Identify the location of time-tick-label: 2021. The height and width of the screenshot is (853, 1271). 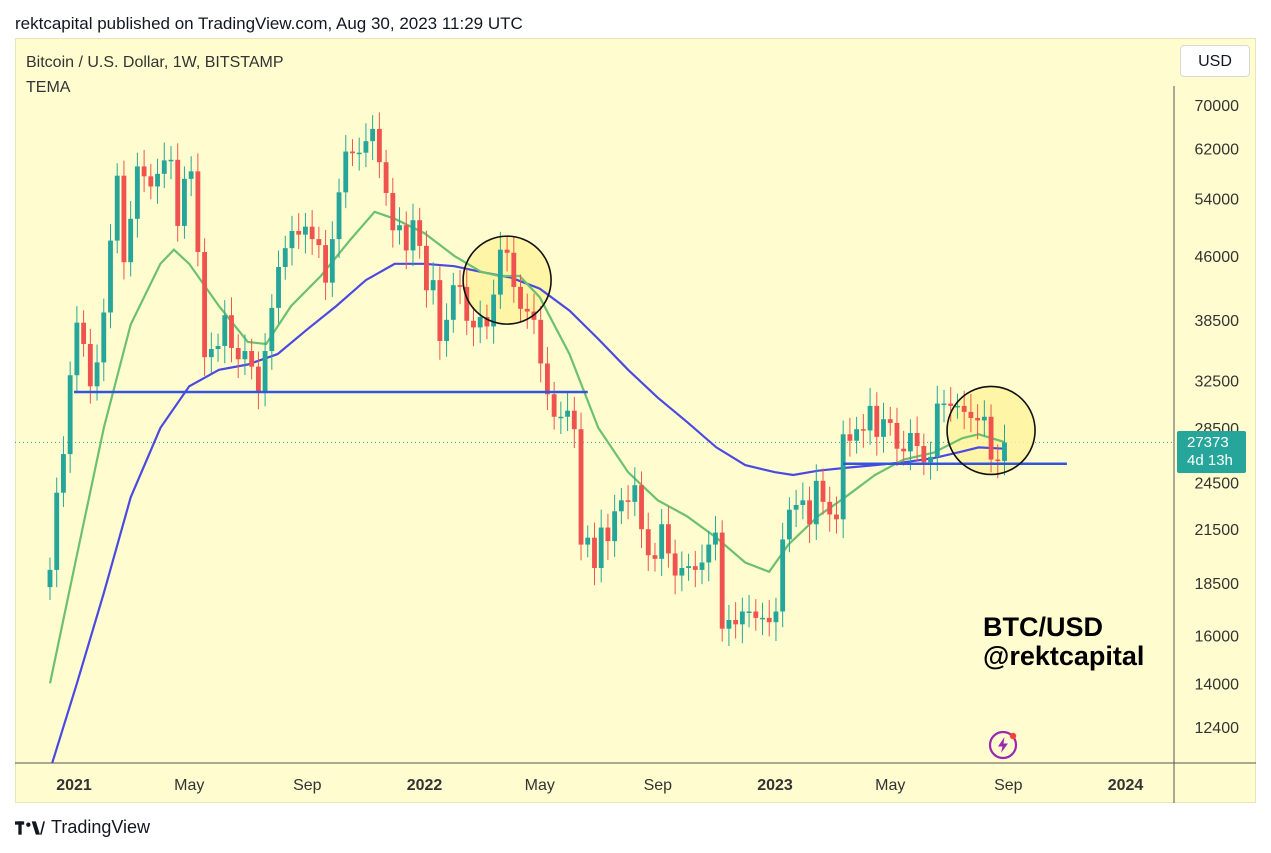
(74, 785).